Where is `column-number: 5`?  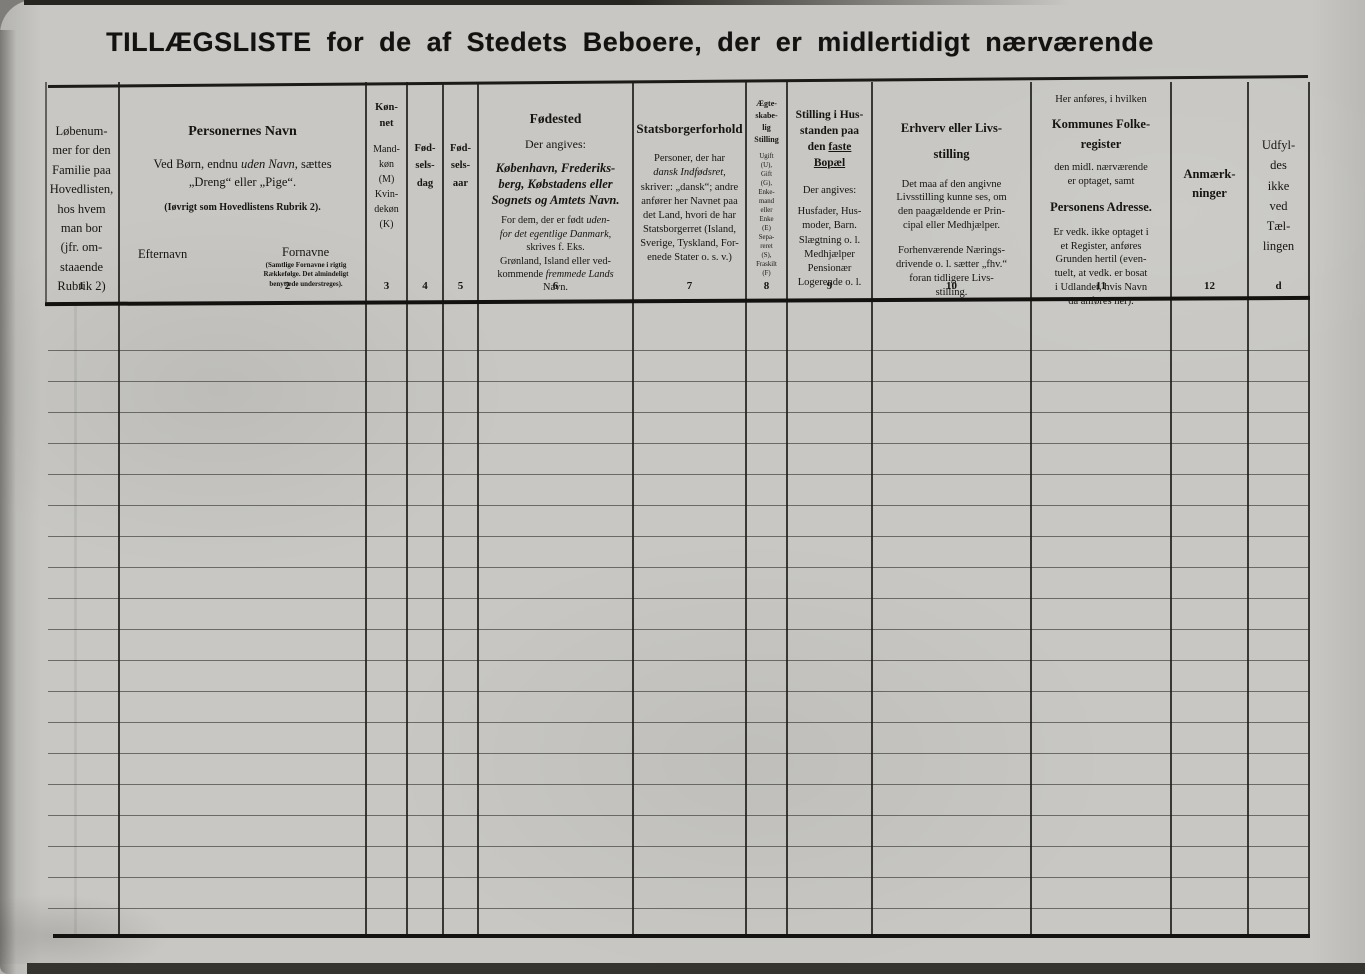
column-number: 5 is located at coordinates (460, 286).